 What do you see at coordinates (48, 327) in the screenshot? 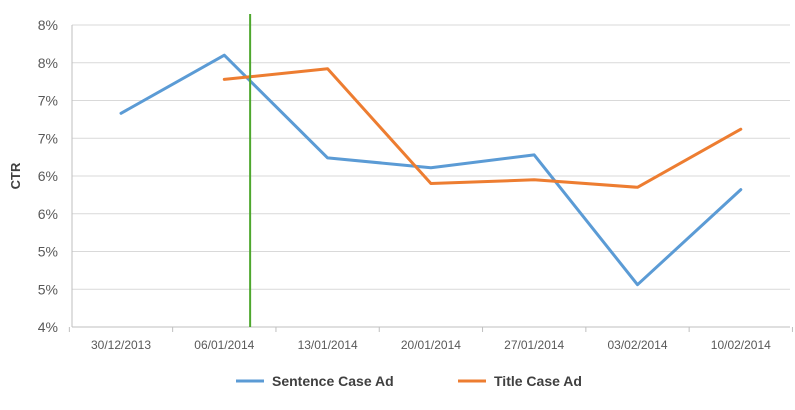
I see `y-tick-label: 4%` at bounding box center [48, 327].